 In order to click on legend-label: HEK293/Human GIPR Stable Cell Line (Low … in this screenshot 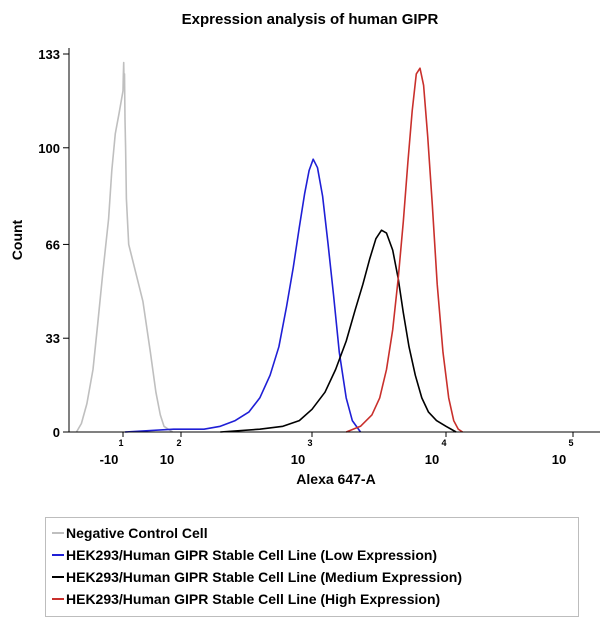, I will do `click(252, 555)`.